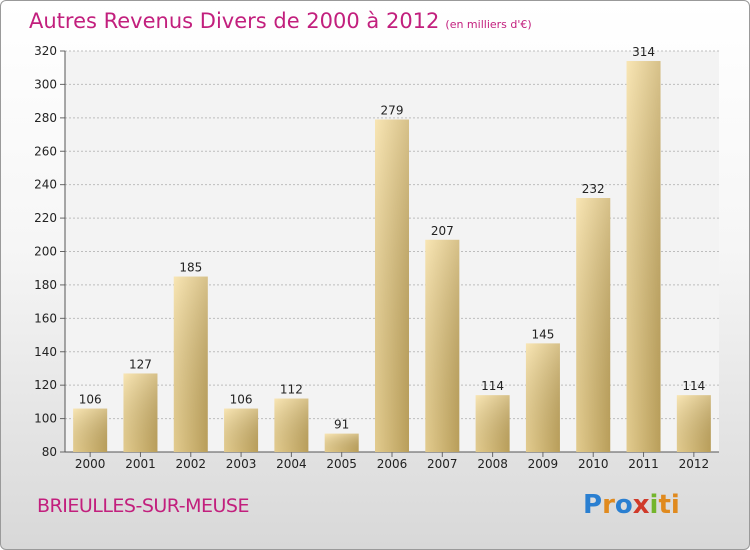 The width and height of the screenshot is (750, 550). What do you see at coordinates (90, 400) in the screenshot?
I see `data-label-2000: 106` at bounding box center [90, 400].